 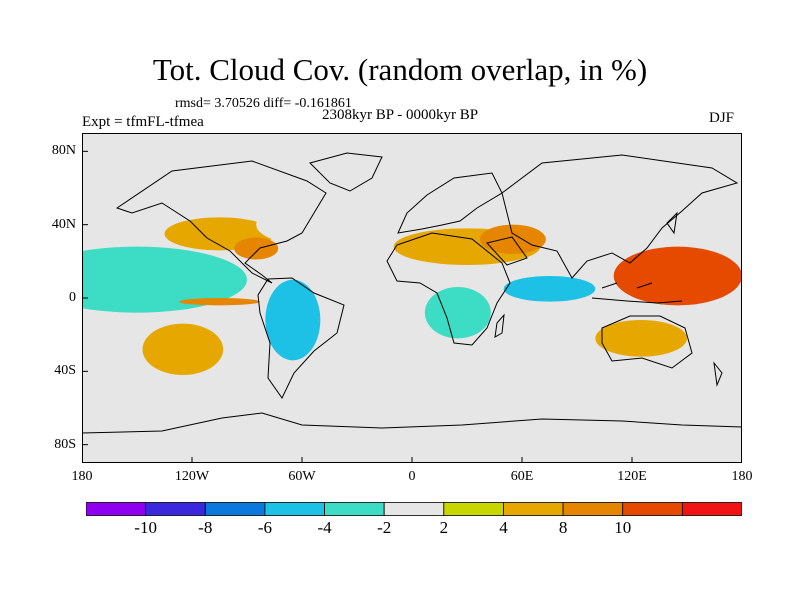 I want to click on colorbar, so click(x=414, y=509).